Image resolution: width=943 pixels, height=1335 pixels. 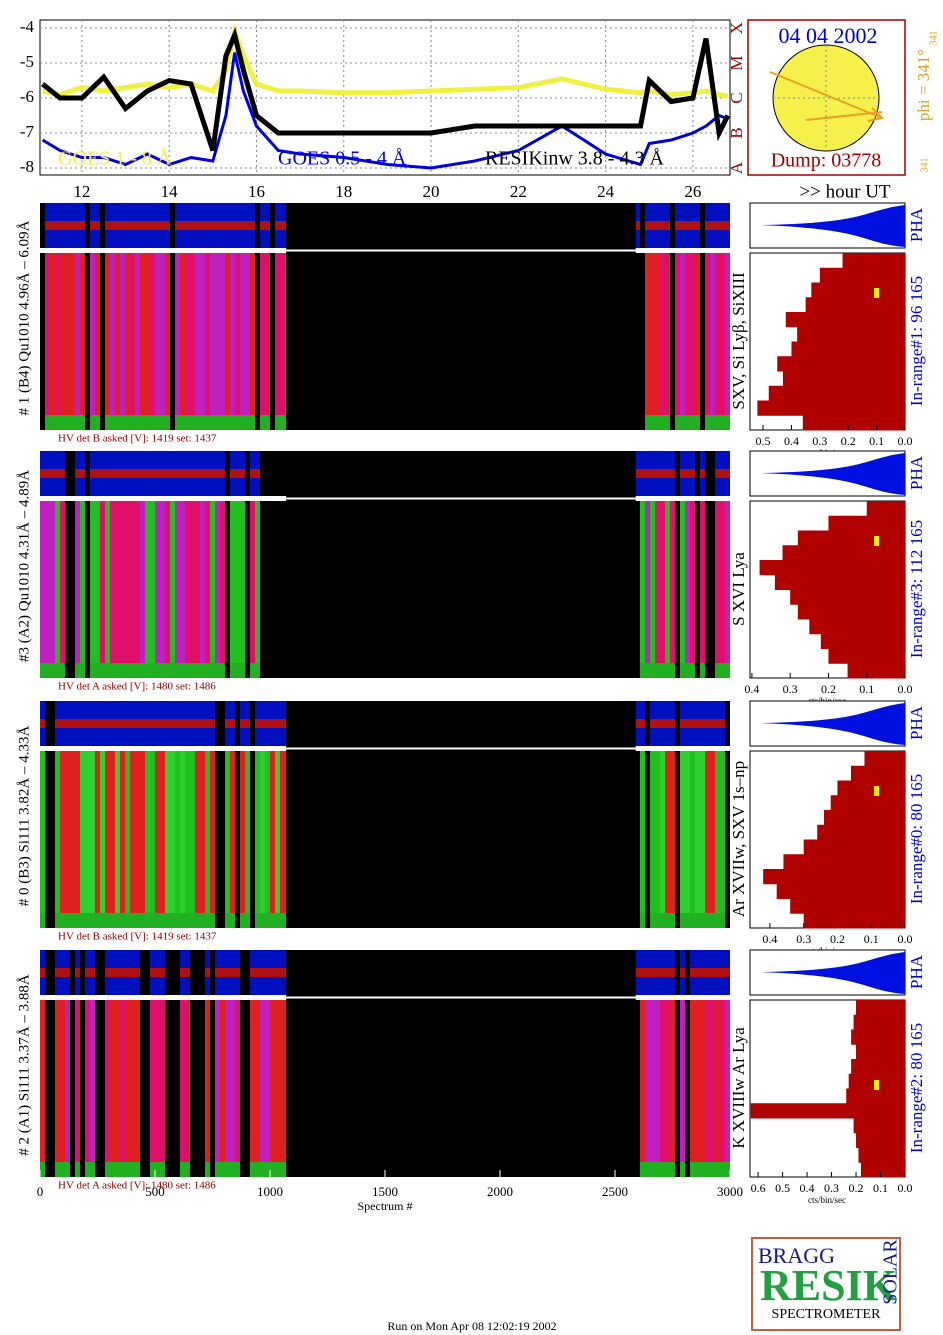 What do you see at coordinates (343, 191) in the screenshot?
I see `x-tick-label: 18` at bounding box center [343, 191].